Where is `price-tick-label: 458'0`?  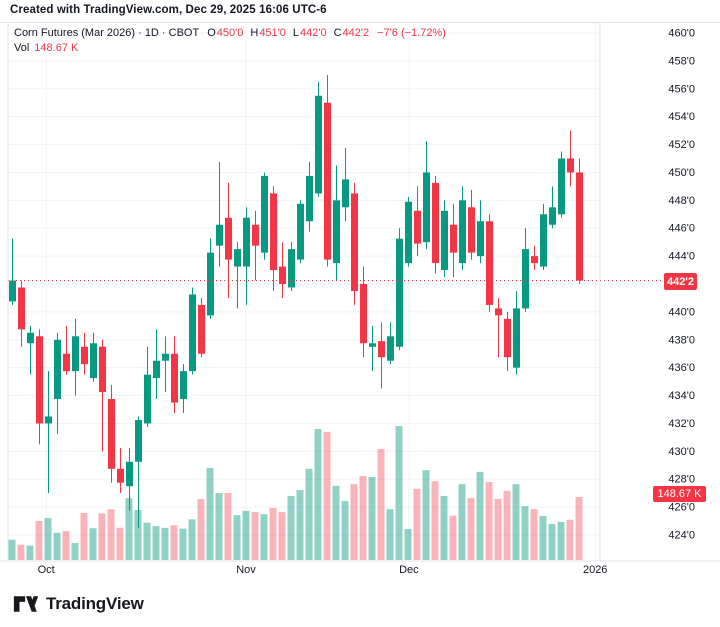
price-tick-label: 458'0 is located at coordinates (681, 61).